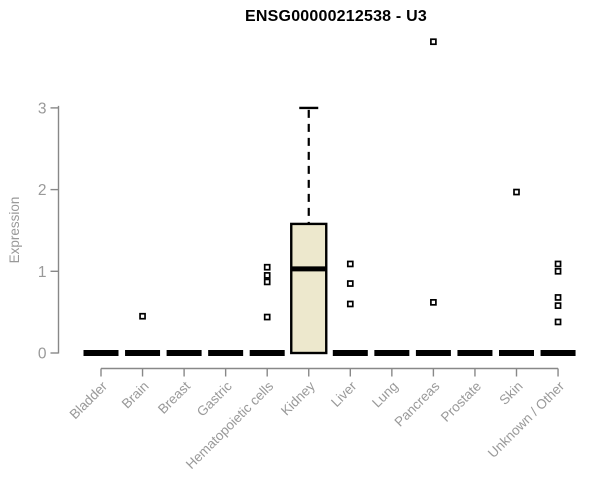  What do you see at coordinates (344, 394) in the screenshot?
I see `x-tick-label-liver: Liver` at bounding box center [344, 394].